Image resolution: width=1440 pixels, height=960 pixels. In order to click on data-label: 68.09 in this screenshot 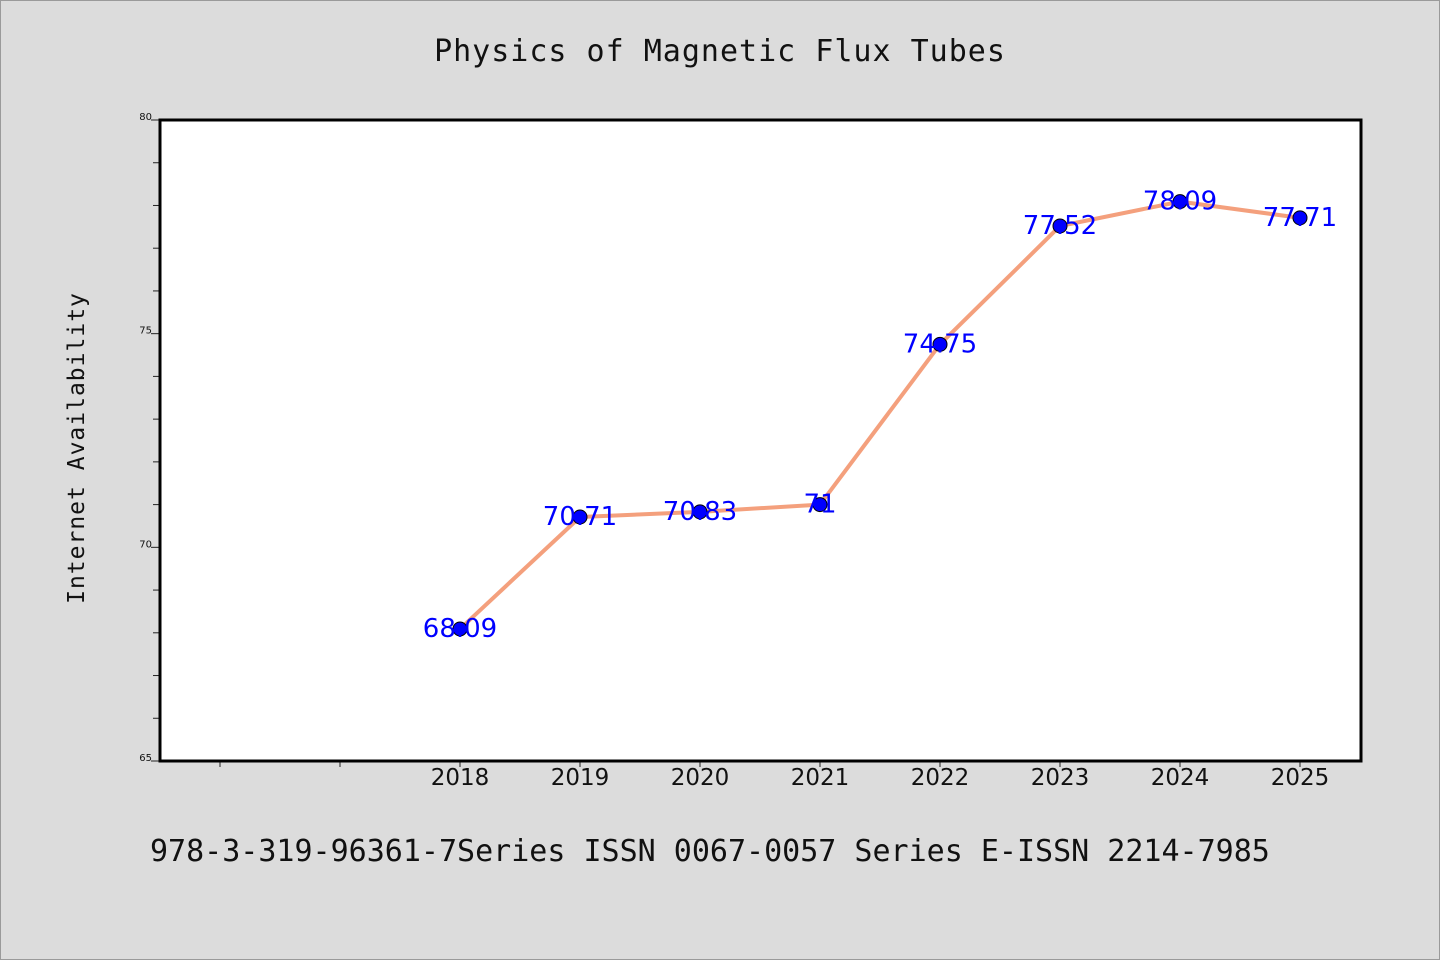, I will do `click(460, 629)`.